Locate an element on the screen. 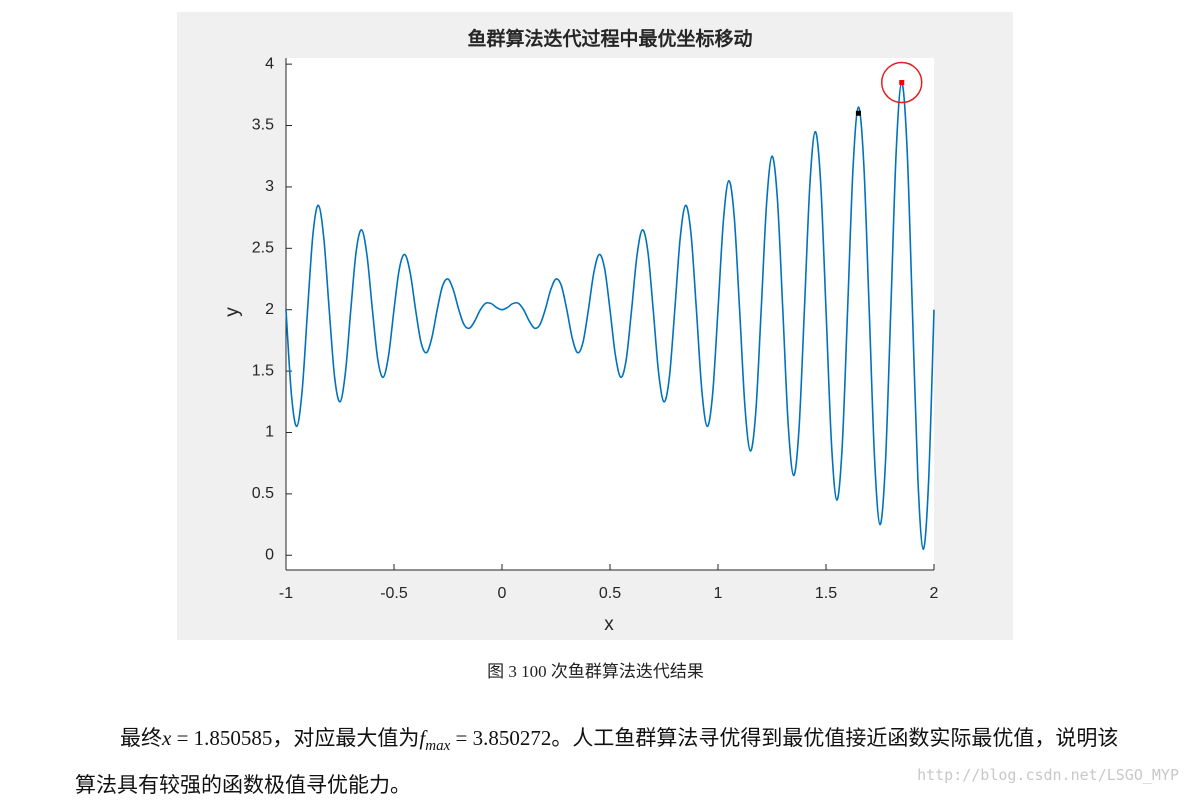 This screenshot has height=805, width=1191. y-tick-label: 4 is located at coordinates (269, 63).